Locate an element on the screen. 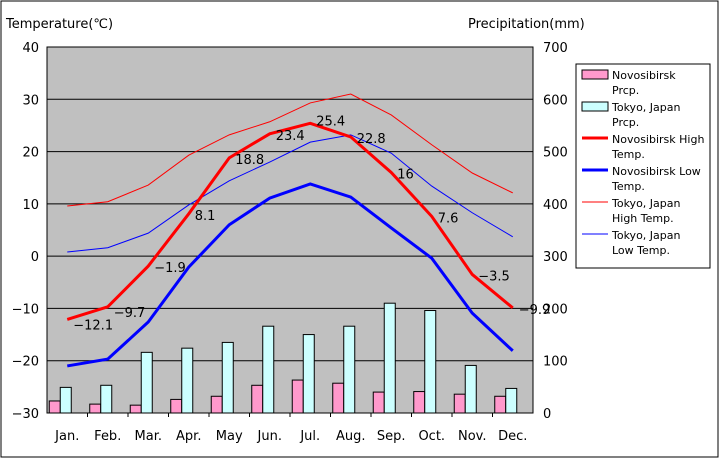  legend-label: Low Temp. is located at coordinates (641, 250).